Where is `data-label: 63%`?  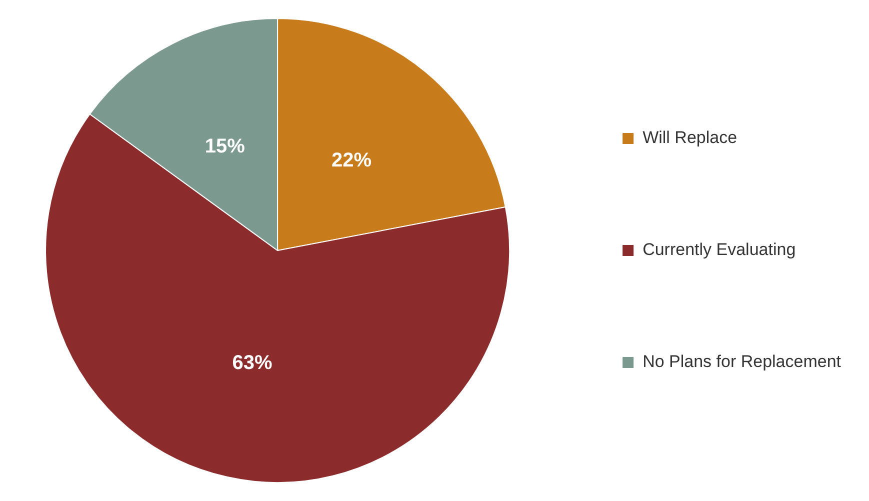
data-label: 63% is located at coordinates (252, 363).